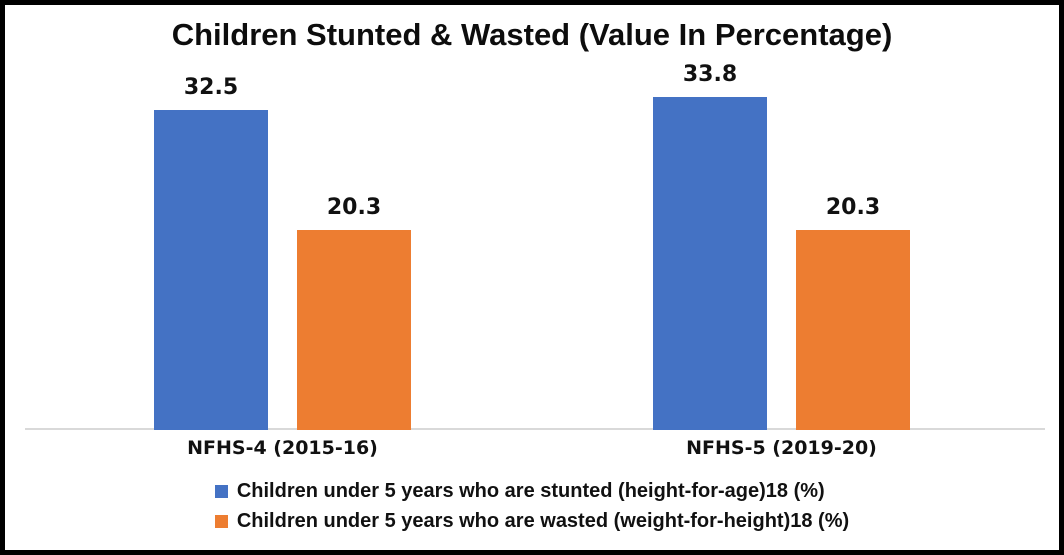 This screenshot has height=555, width=1064. I want to click on bar-column-stunted: 32.5, so click(211, 252).